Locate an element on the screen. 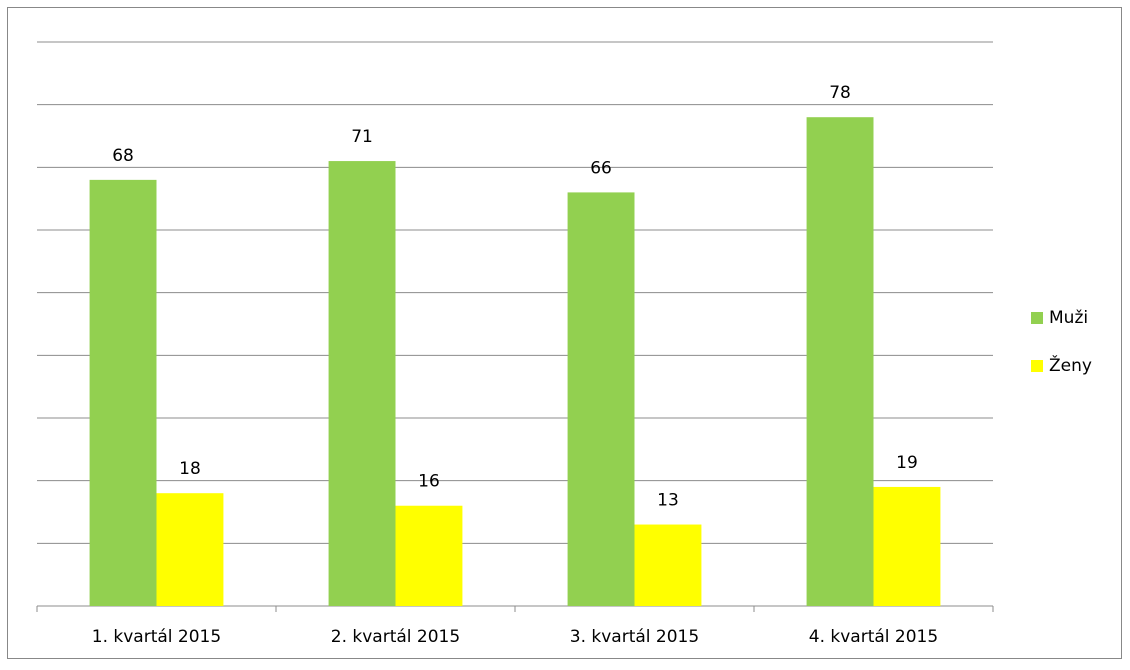 This screenshot has width=1130, height=670. data-label: 68 is located at coordinates (123, 156).